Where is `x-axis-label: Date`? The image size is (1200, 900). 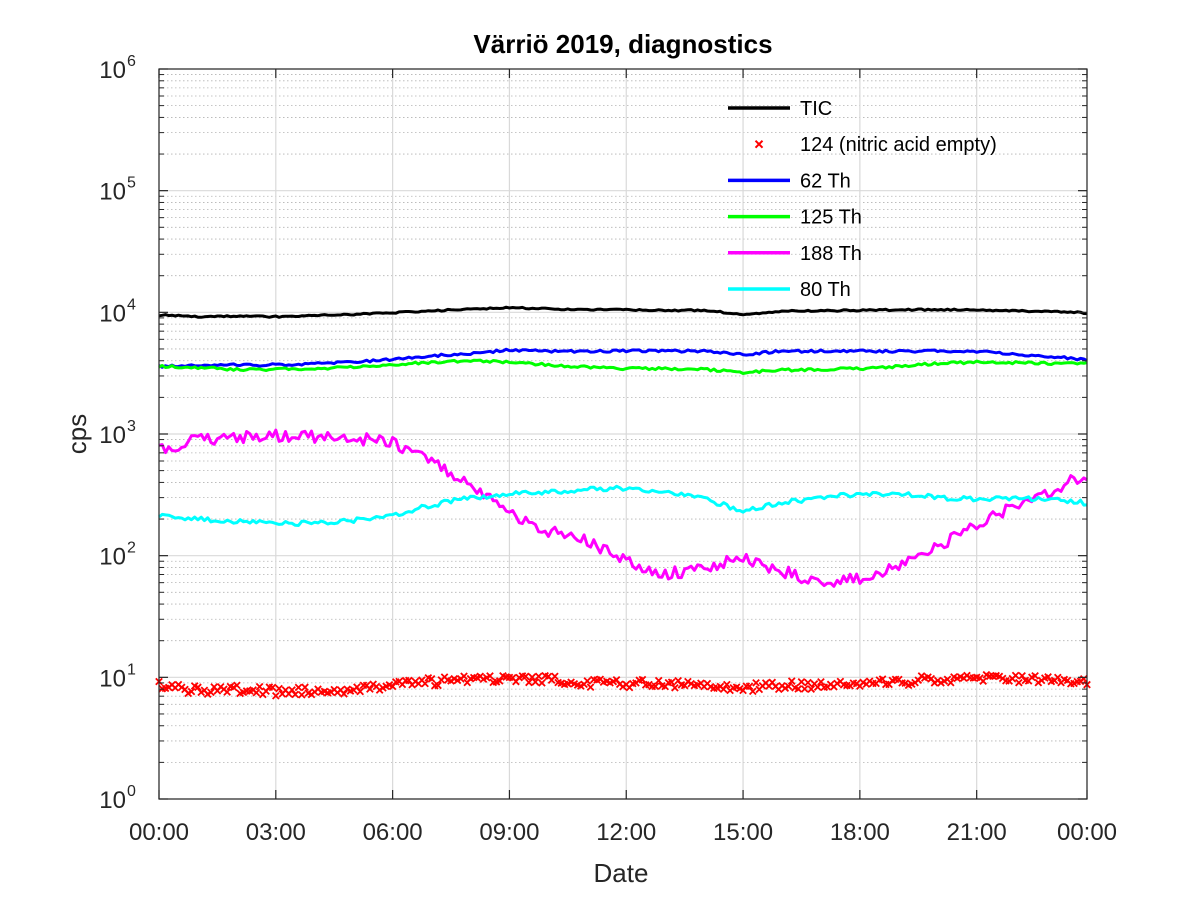 x-axis-label: Date is located at coordinates (621, 873).